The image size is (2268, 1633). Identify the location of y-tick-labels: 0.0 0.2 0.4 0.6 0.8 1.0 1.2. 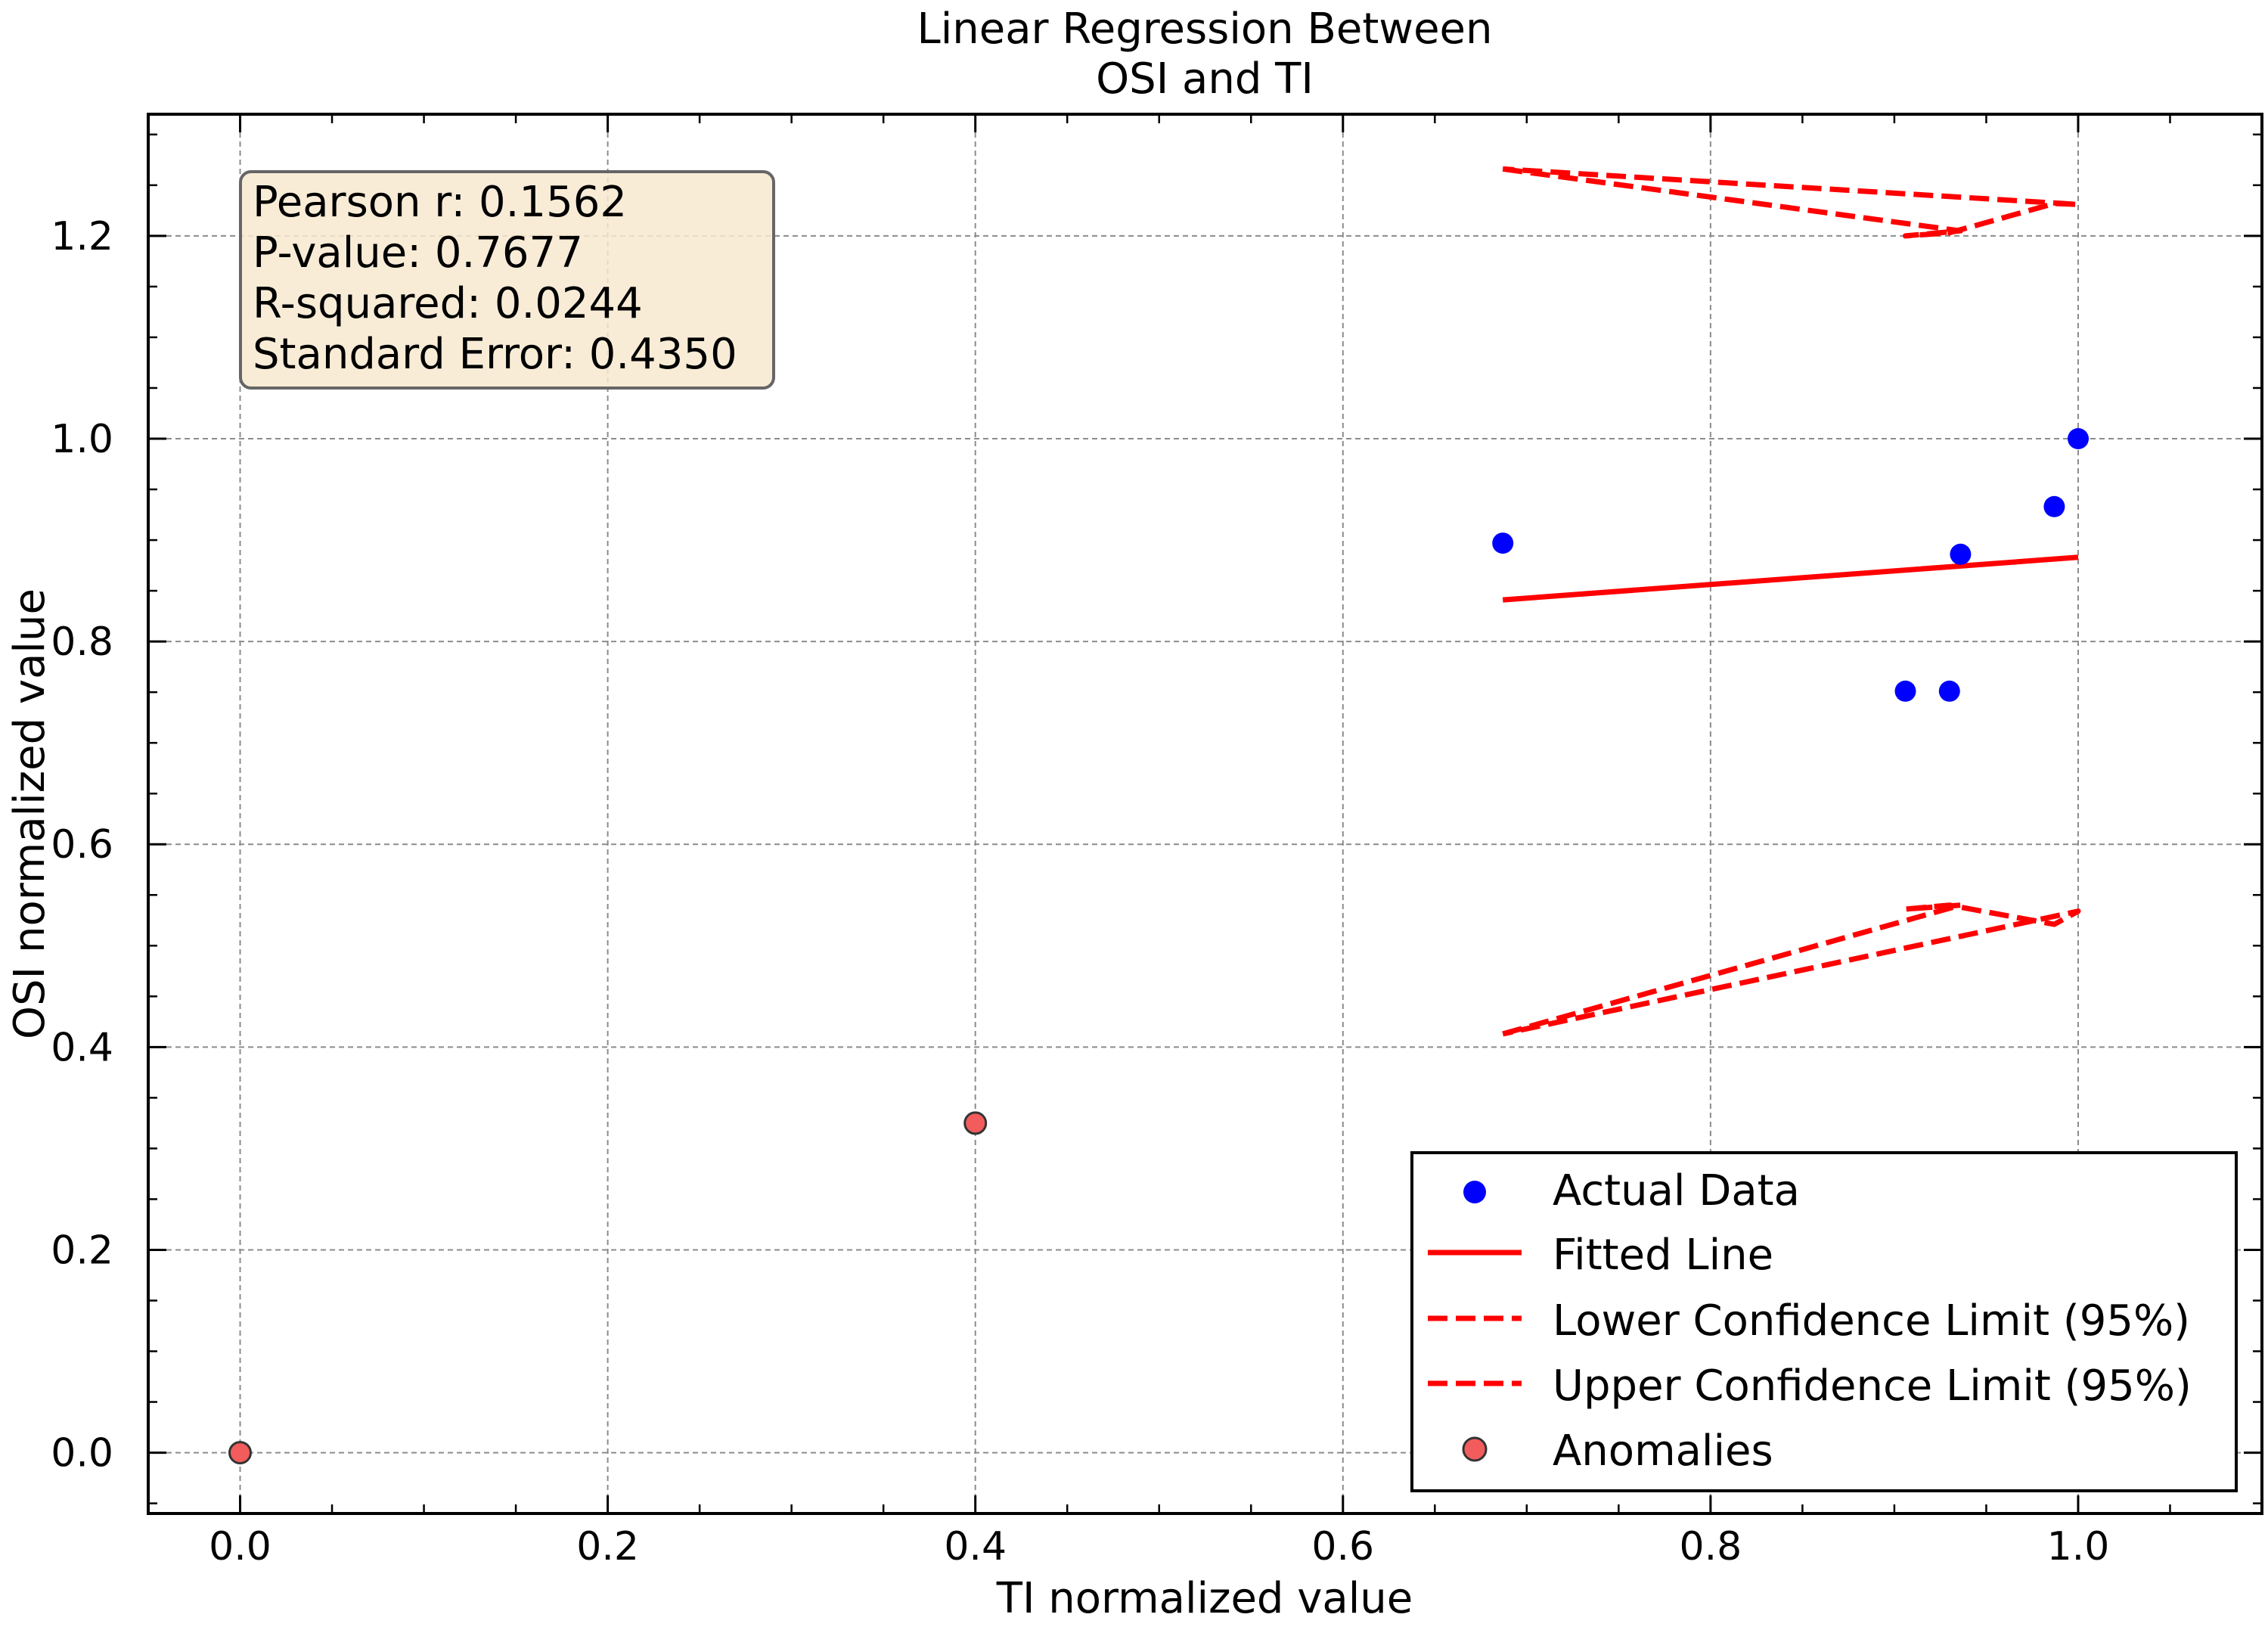
(82, 845).